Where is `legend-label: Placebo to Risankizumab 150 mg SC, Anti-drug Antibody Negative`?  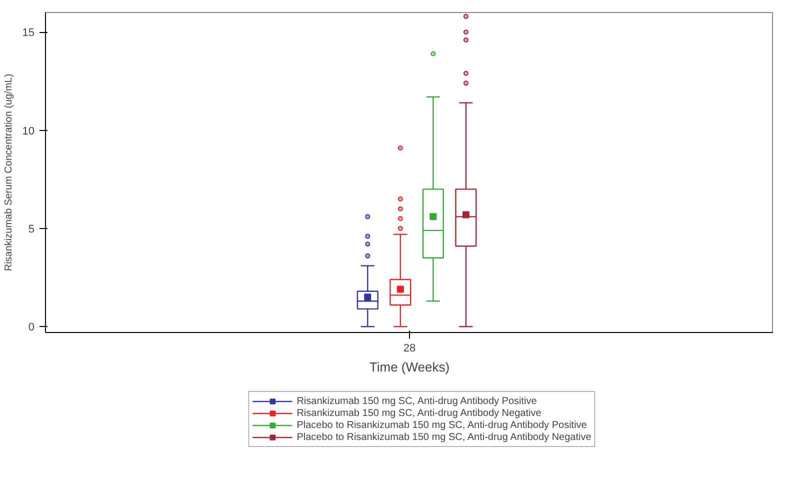
legend-label: Placebo to Risankizumab 150 mg SC, Anti-drug Antibody Negative is located at coordinates (444, 437).